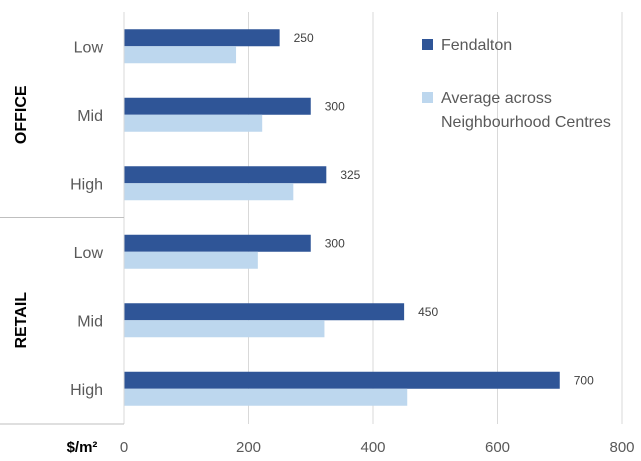 This screenshot has width=641, height=461. What do you see at coordinates (248, 447) in the screenshot?
I see `x-tick-label: 200` at bounding box center [248, 447].